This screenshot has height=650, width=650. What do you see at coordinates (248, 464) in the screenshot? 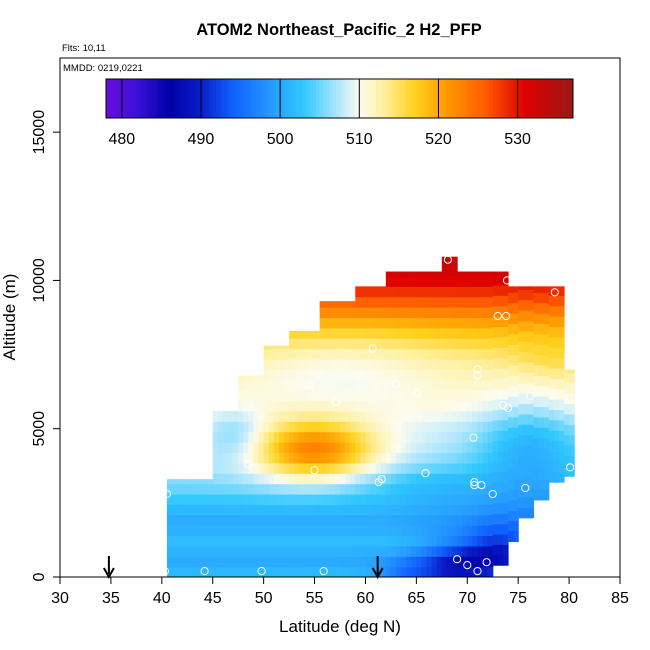
I see `sample-point` at bounding box center [248, 464].